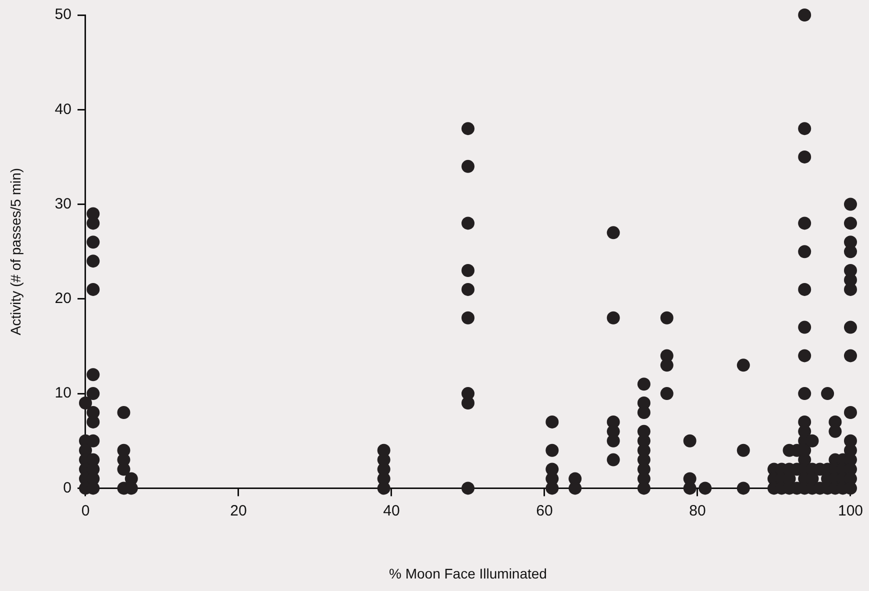 This screenshot has width=869, height=591. I want to click on y-tick-label: 10, so click(63, 393).